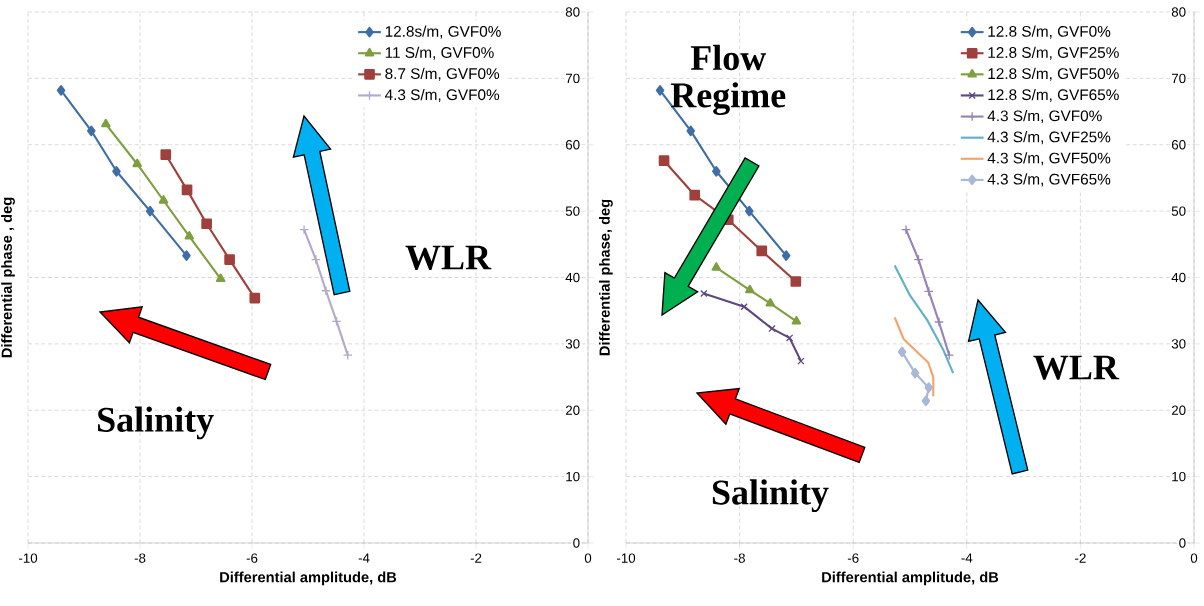  I want to click on legend-label: 8.7 S/m, GVF0%, so click(442, 74).